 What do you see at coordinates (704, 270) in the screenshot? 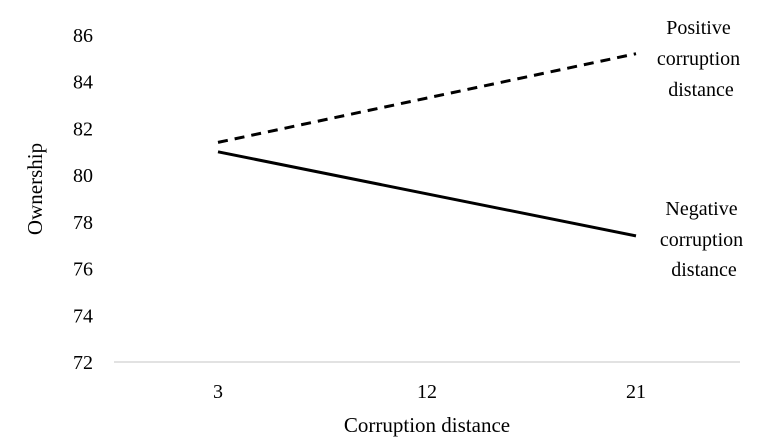
I see `negative-label-line-3: distance` at bounding box center [704, 270].